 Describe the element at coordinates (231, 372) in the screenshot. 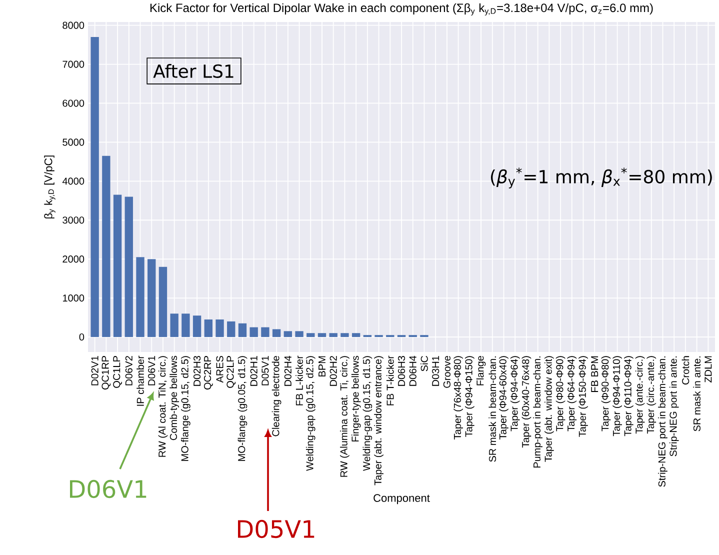

I see `x-tick-label: QC2LP` at that location.